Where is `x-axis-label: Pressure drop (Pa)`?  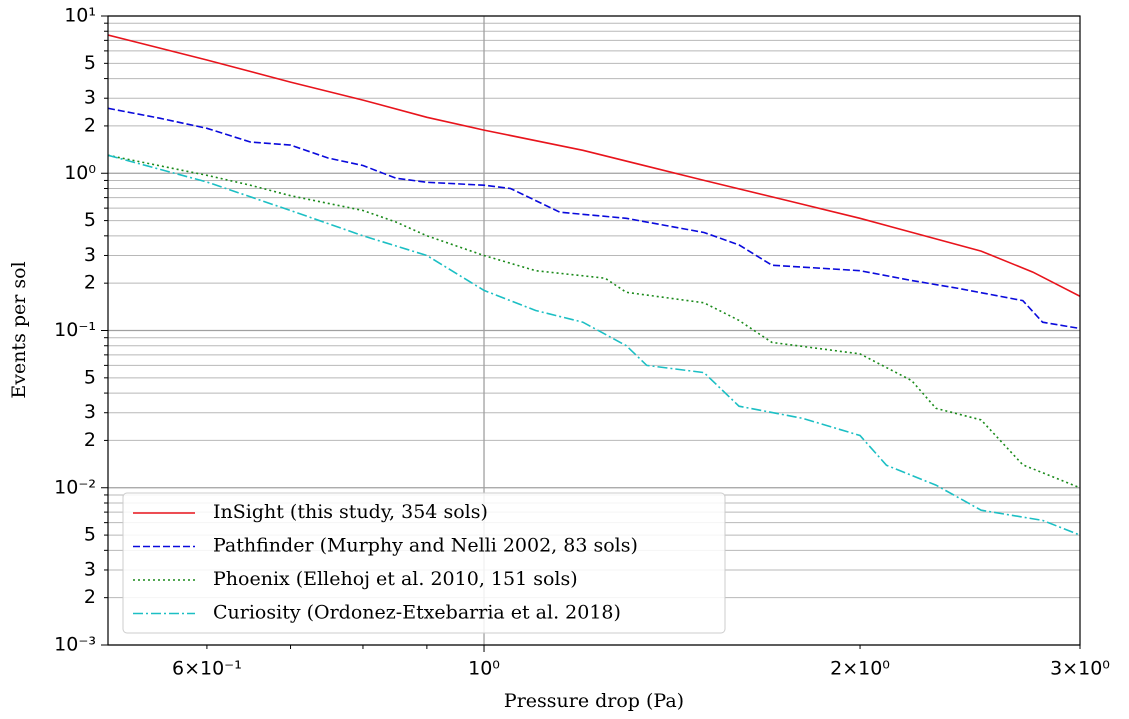
x-axis-label: Pressure drop (Pa) is located at coordinates (594, 701).